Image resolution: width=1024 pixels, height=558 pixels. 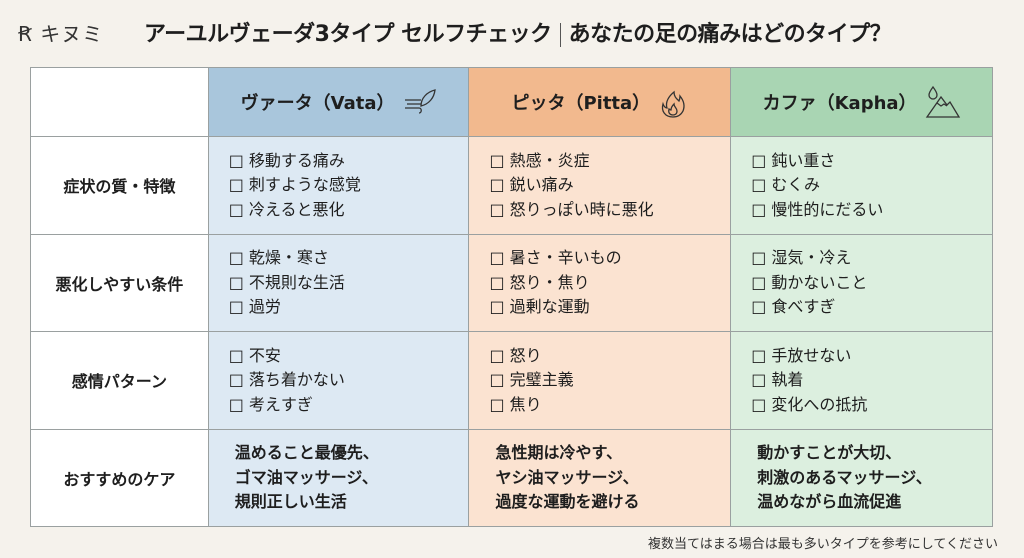 What do you see at coordinates (254, 306) in the screenshot?
I see `checklist-item: □ 過労` at bounding box center [254, 306].